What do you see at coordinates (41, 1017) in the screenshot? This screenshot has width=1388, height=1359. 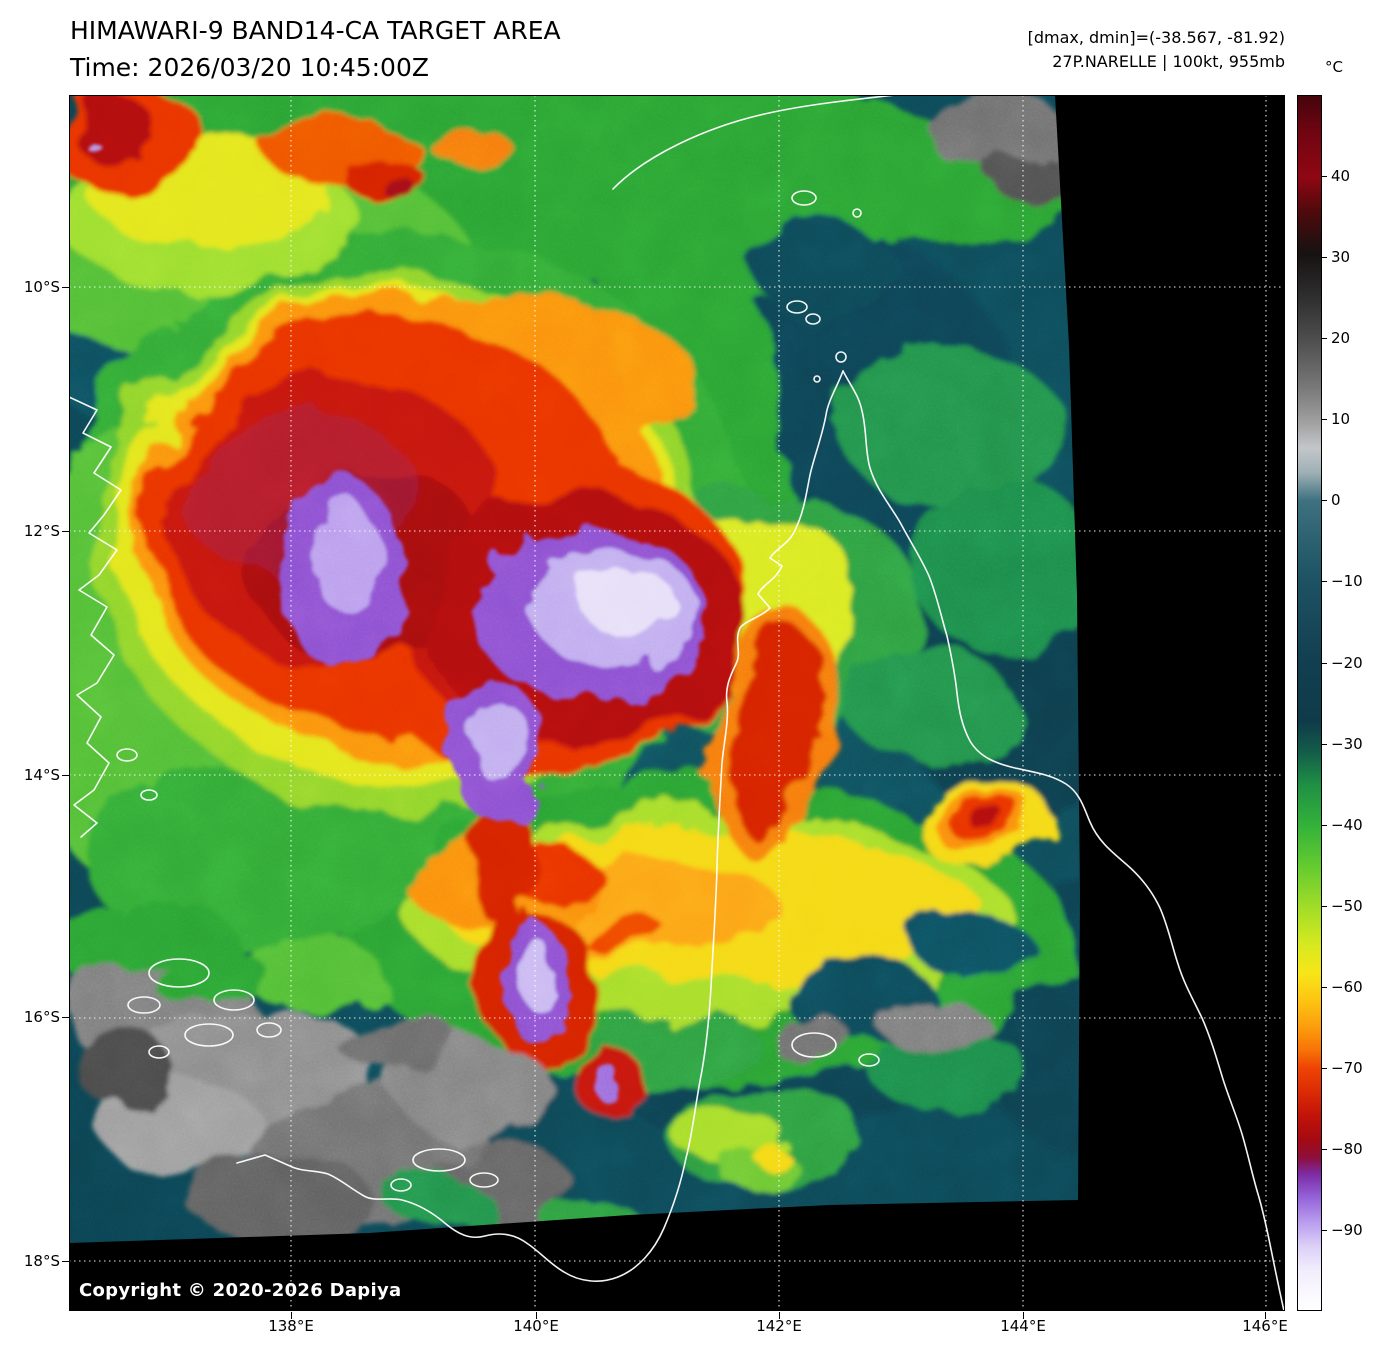 I see `lat-label: 16°S` at bounding box center [41, 1017].